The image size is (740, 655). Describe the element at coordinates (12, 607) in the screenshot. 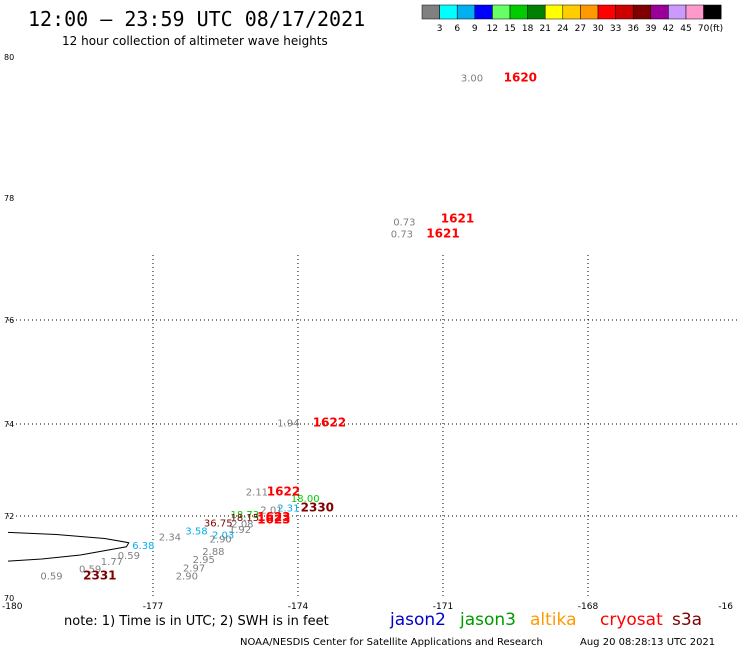

I see `x-tick-label: -180` at that location.